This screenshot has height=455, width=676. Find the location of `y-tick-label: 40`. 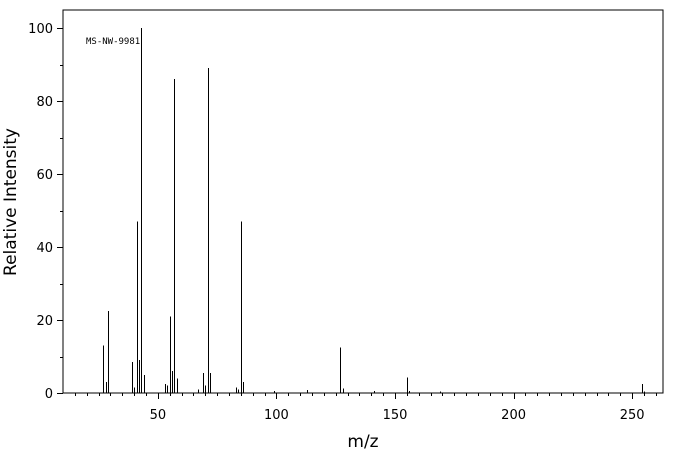

y-tick-label: 40 is located at coordinates (44, 248).